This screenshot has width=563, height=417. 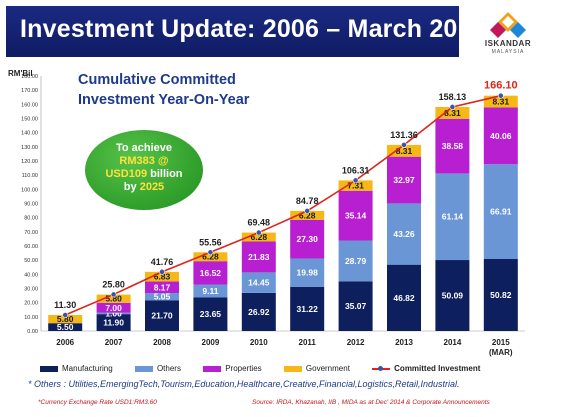 I want to click on legend-item-properties: Properties, so click(x=232, y=368).